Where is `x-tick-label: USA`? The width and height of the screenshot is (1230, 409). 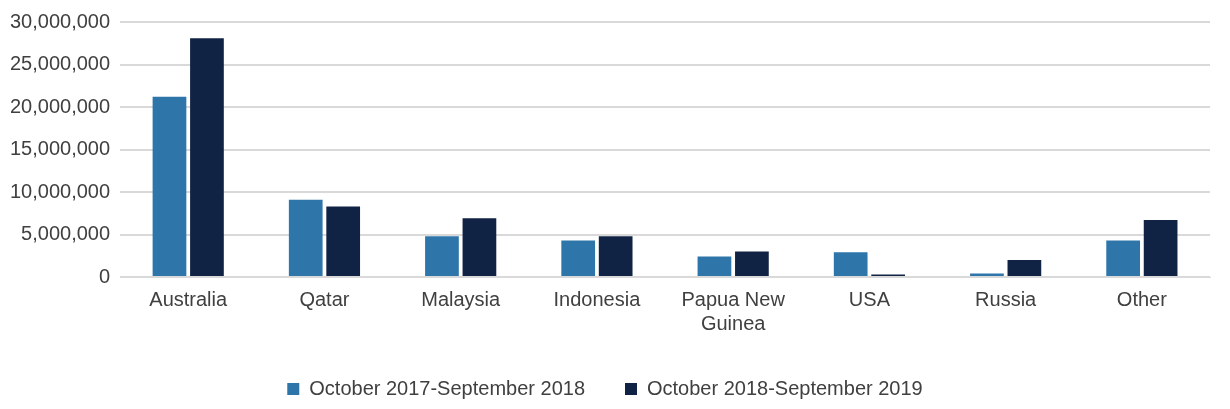 x-tick-label: USA is located at coordinates (869, 298).